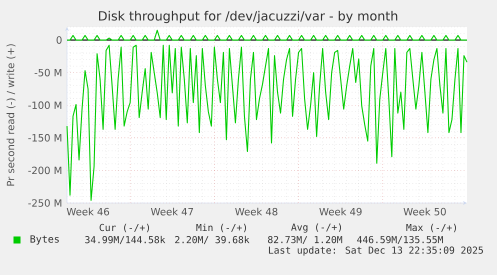 Image resolution: width=497 pixels, height=275 pixels. What do you see at coordinates (11, 115) in the screenshot?
I see `y-axis-title: Pr second read (-) / write (+)` at bounding box center [11, 115].